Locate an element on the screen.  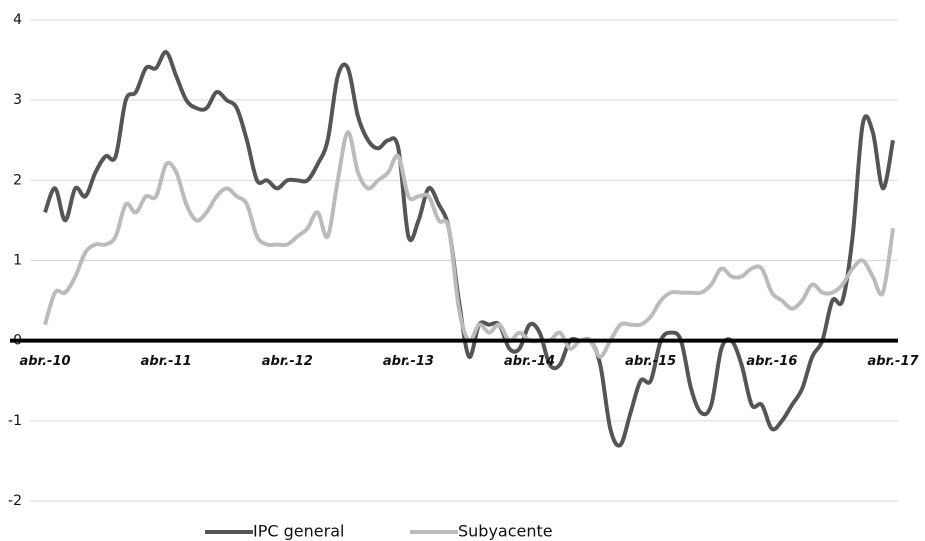
x-tick-label: abr.-12 is located at coordinates (287, 361).